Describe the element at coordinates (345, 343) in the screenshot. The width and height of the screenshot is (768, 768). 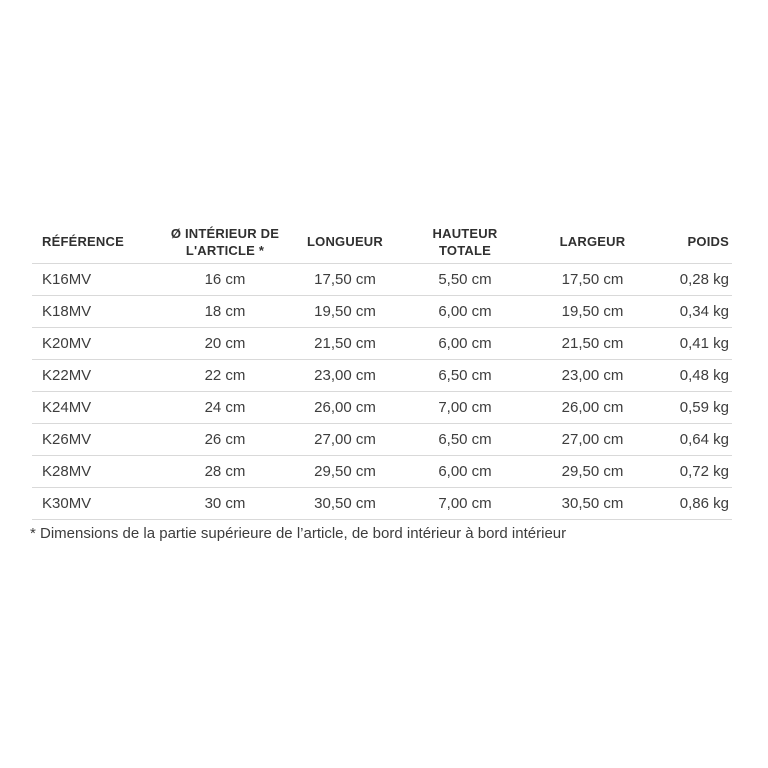
I see `cell-longueur: 21,50 cm` at that location.